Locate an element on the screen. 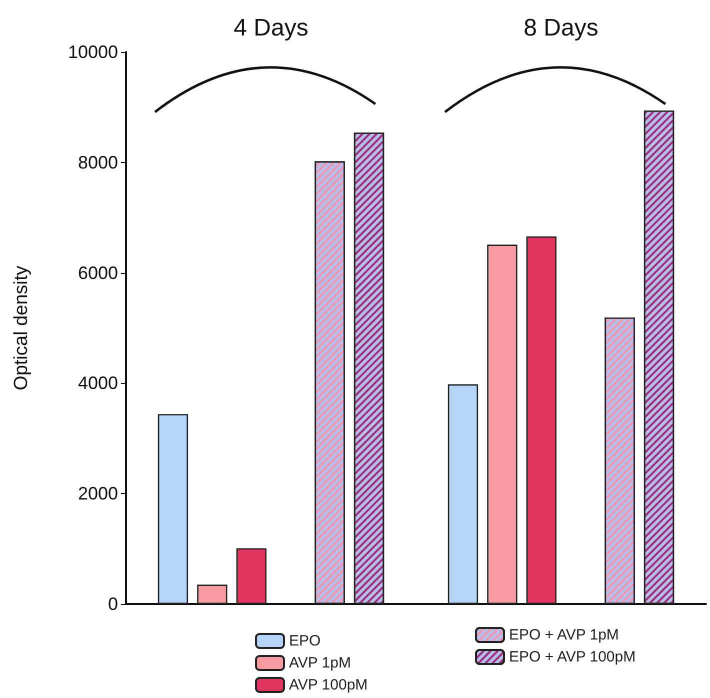  y-axis-title: Optical density is located at coordinates (21, 327).